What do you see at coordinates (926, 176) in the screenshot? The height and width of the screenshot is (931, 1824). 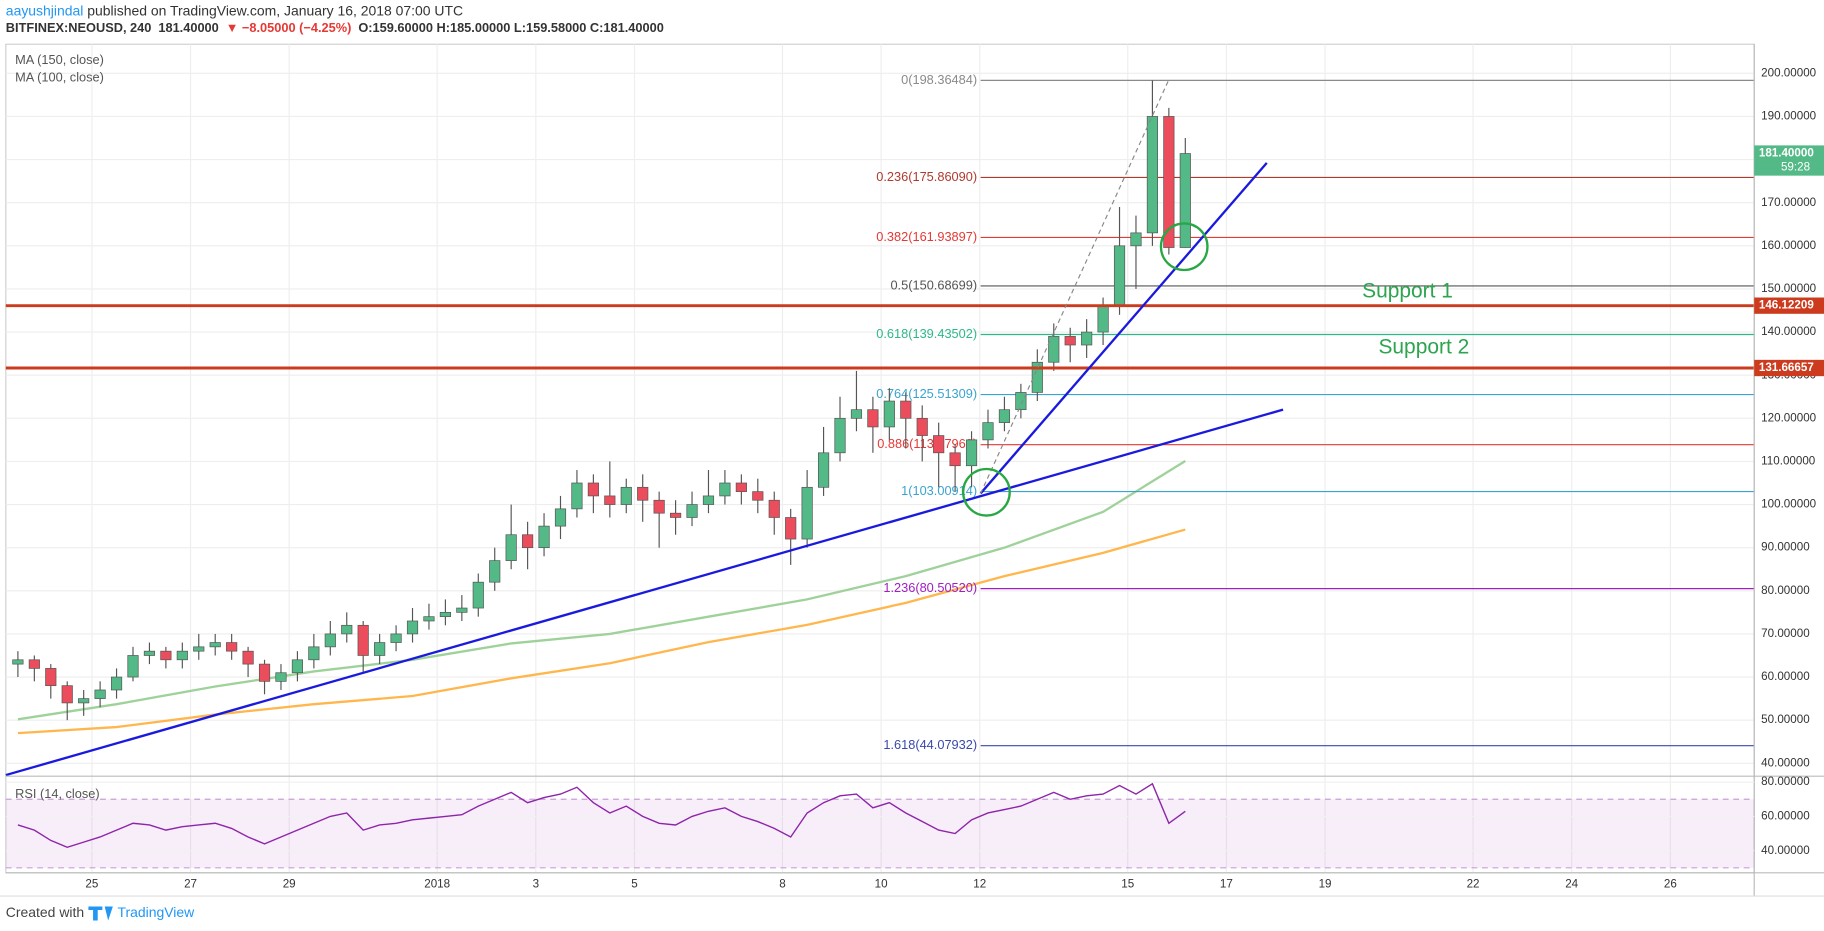 I see `fib-label: 0.236(175.86090)` at bounding box center [926, 176].